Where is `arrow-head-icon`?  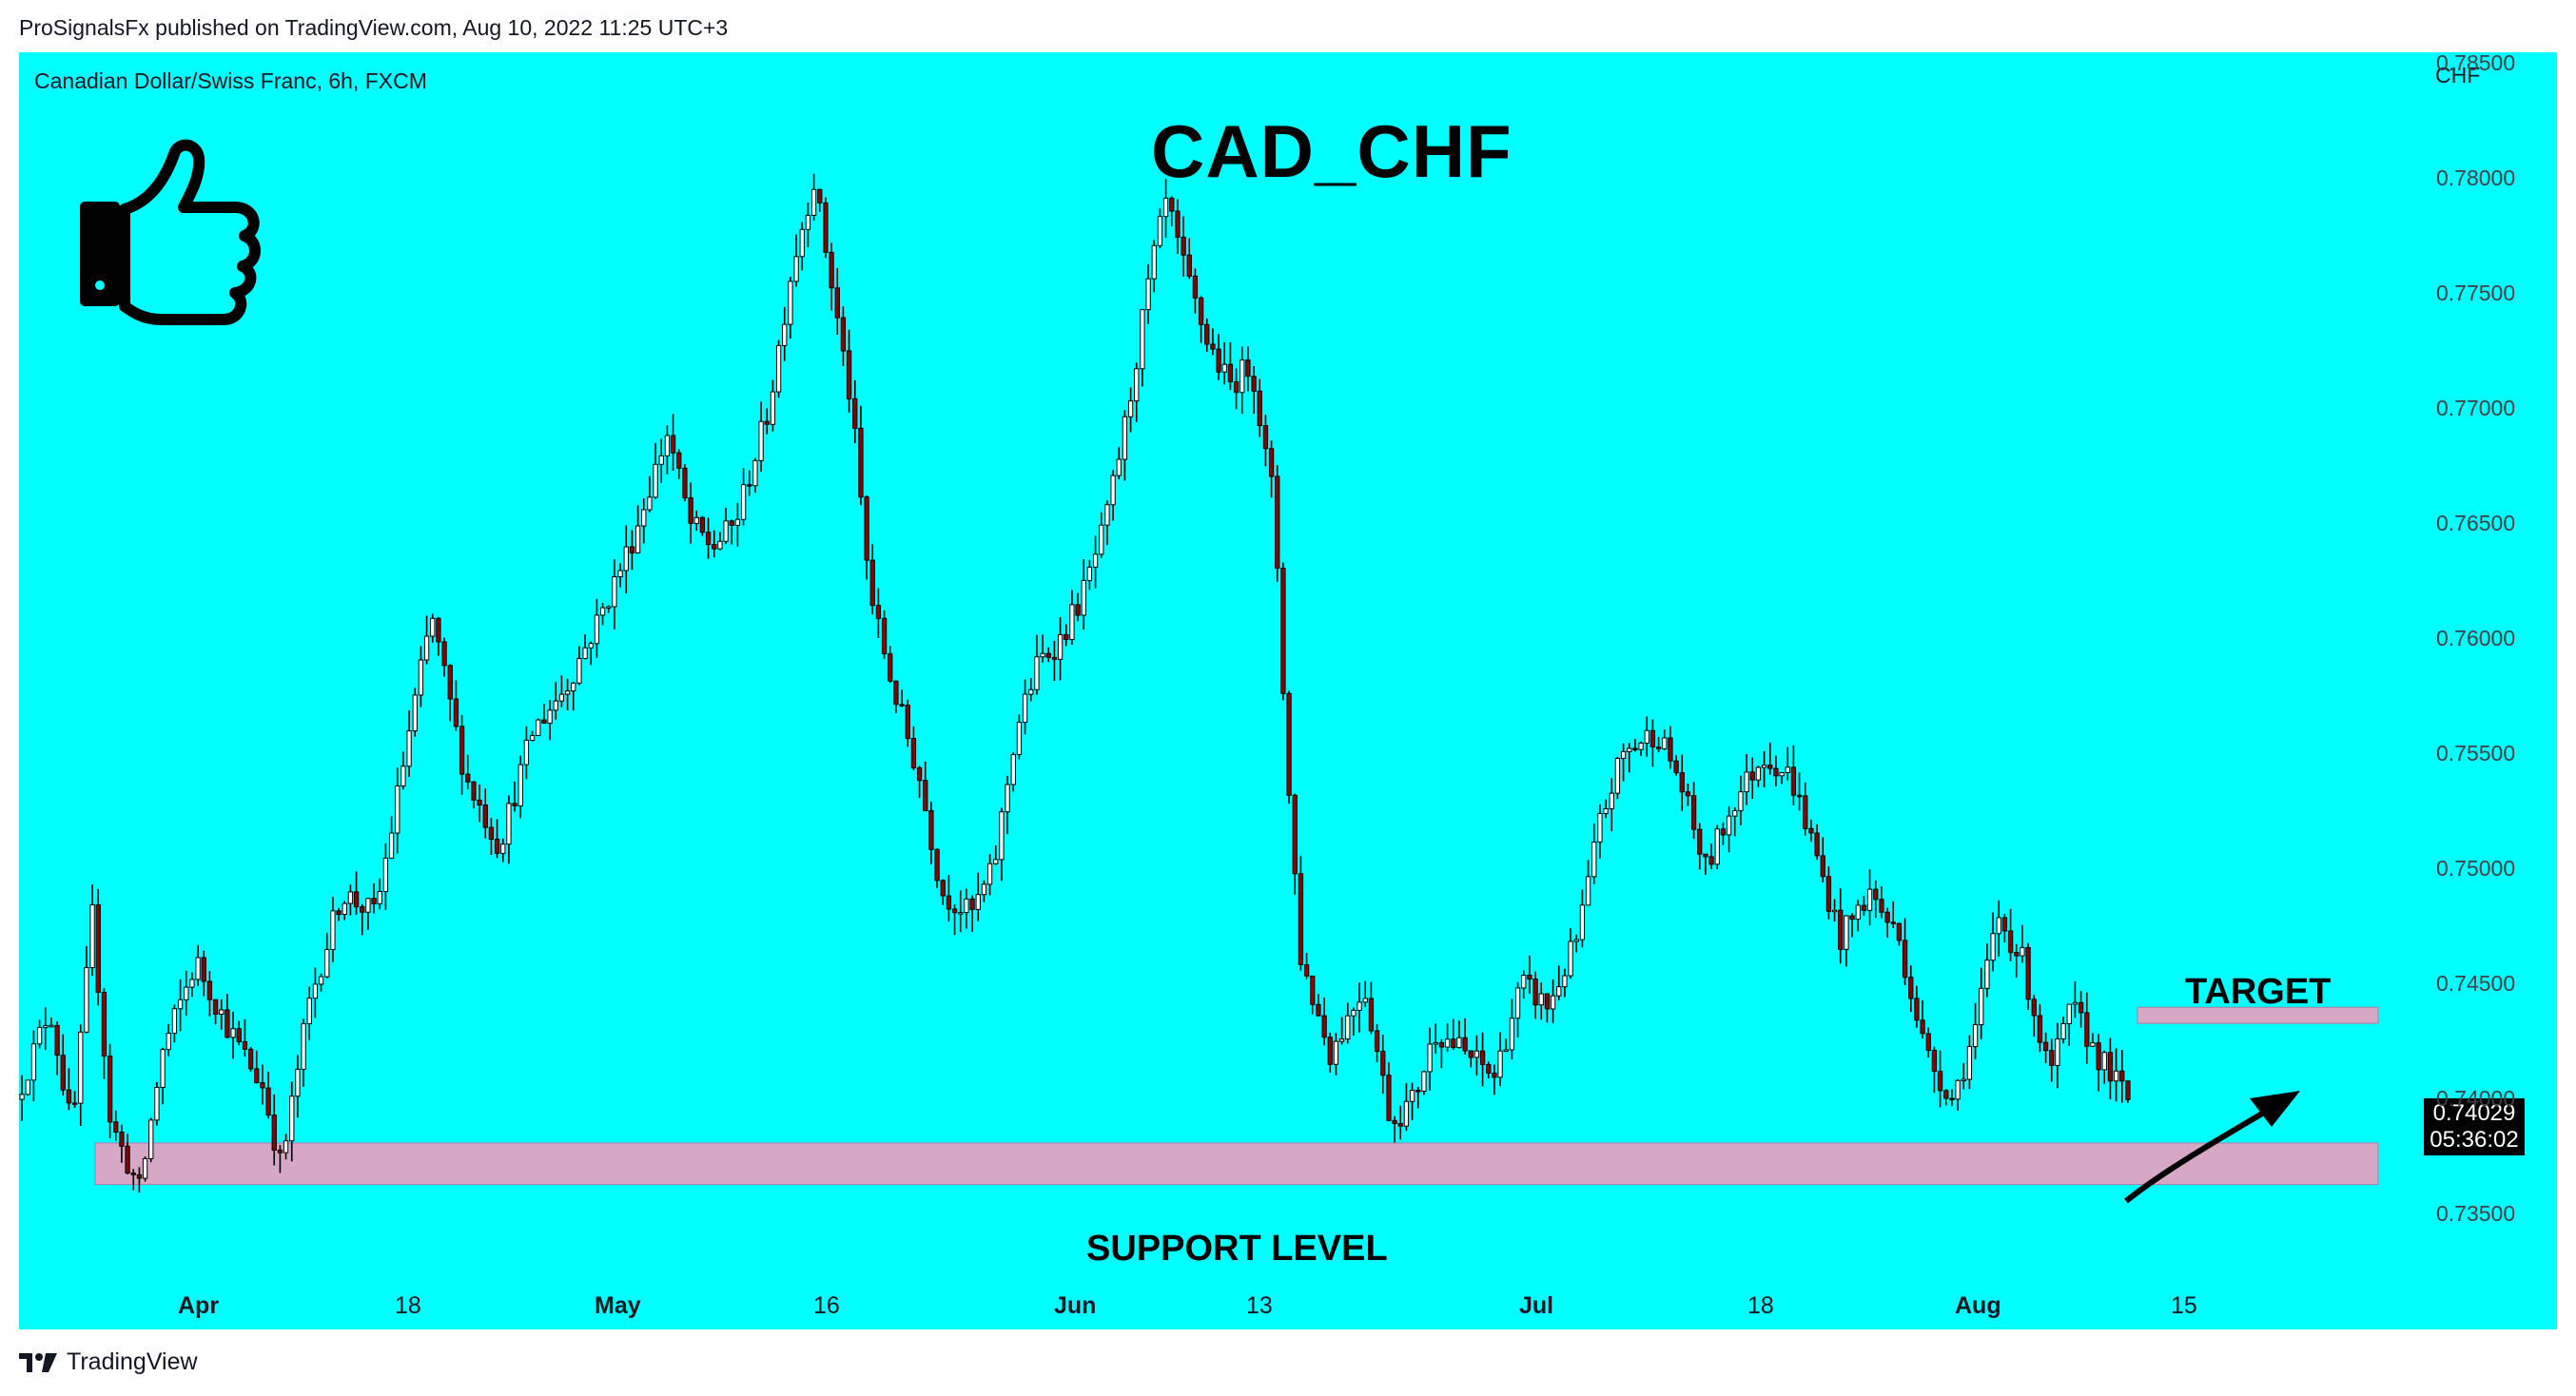
arrow-head-icon is located at coordinates (2275, 1109).